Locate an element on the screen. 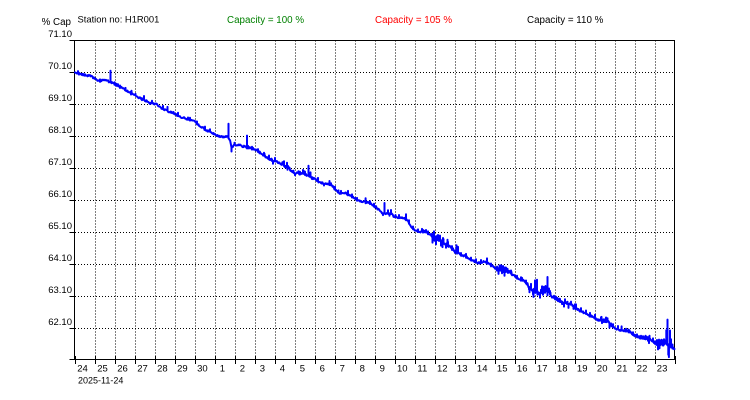 The height and width of the screenshot is (400, 750). svg-text: 11 is located at coordinates (422, 369).